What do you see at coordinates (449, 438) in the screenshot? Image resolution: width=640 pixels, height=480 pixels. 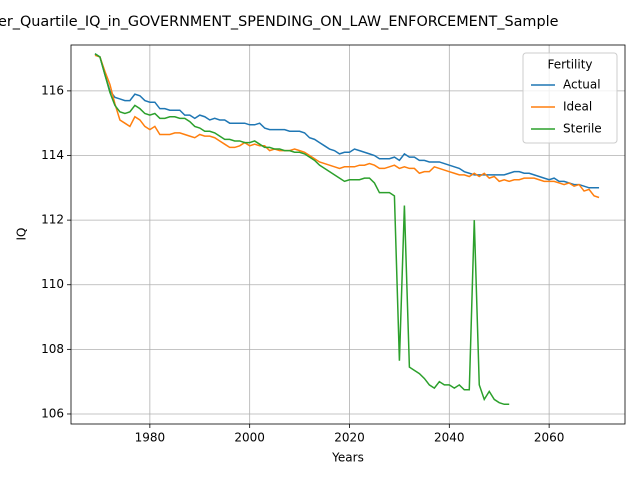 I see `x-tick-label: 2040` at bounding box center [449, 438].